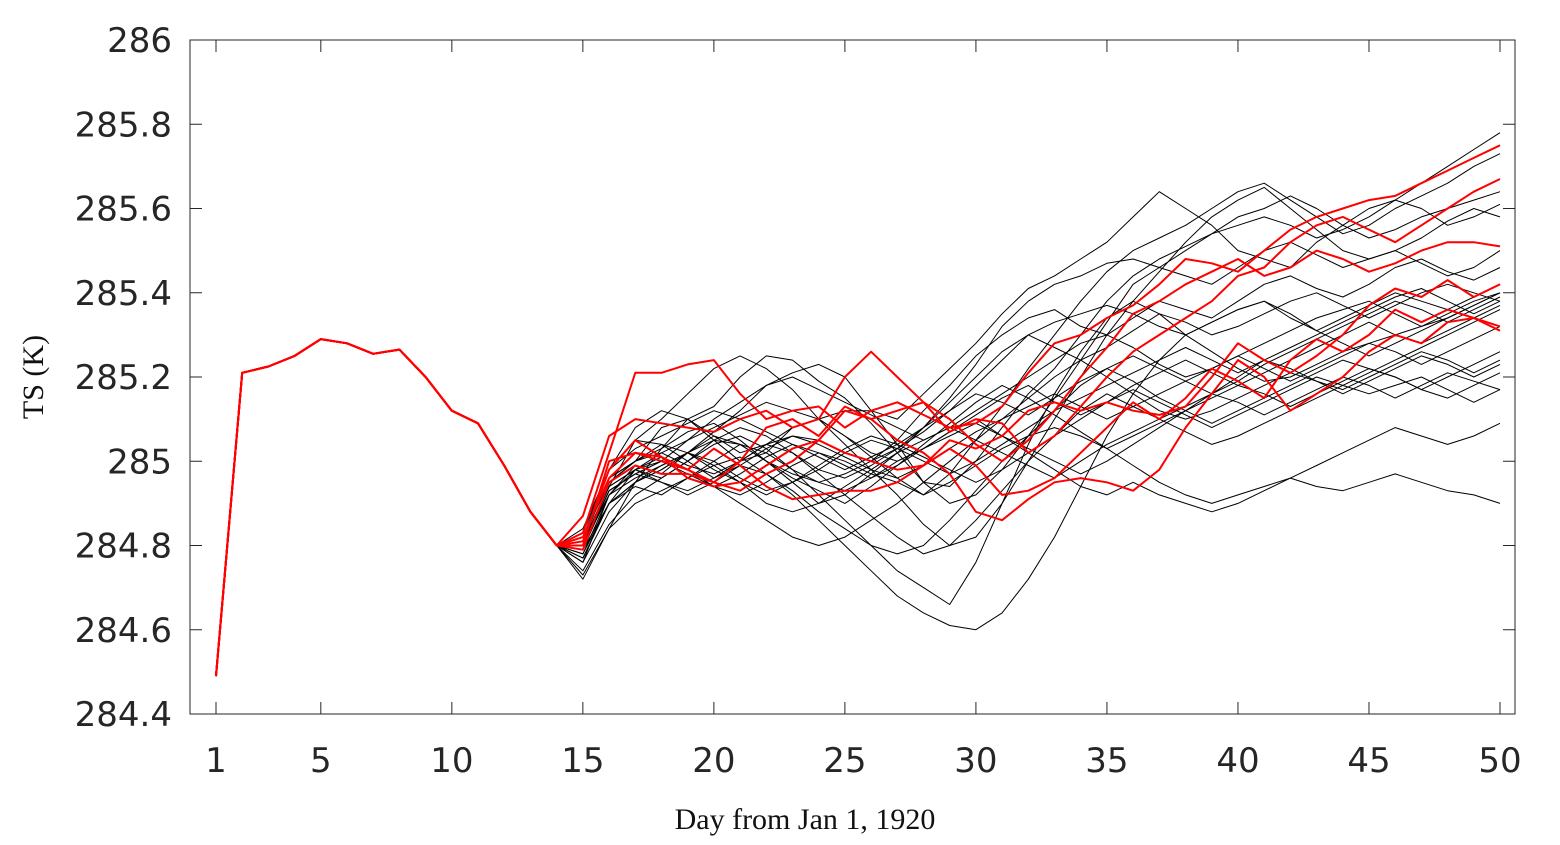 Image resolution: width=1560 pixels, height=845 pixels. What do you see at coordinates (844, 761) in the screenshot?
I see `x-tick-label: 25` at bounding box center [844, 761].